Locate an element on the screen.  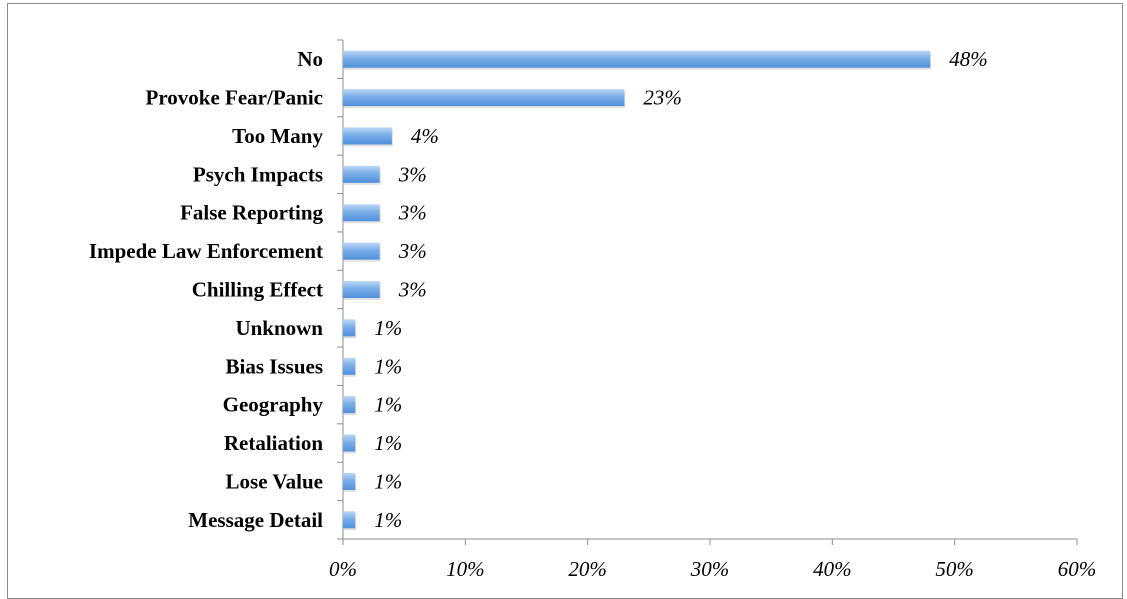
category-label: Unknown is located at coordinates (279, 328).